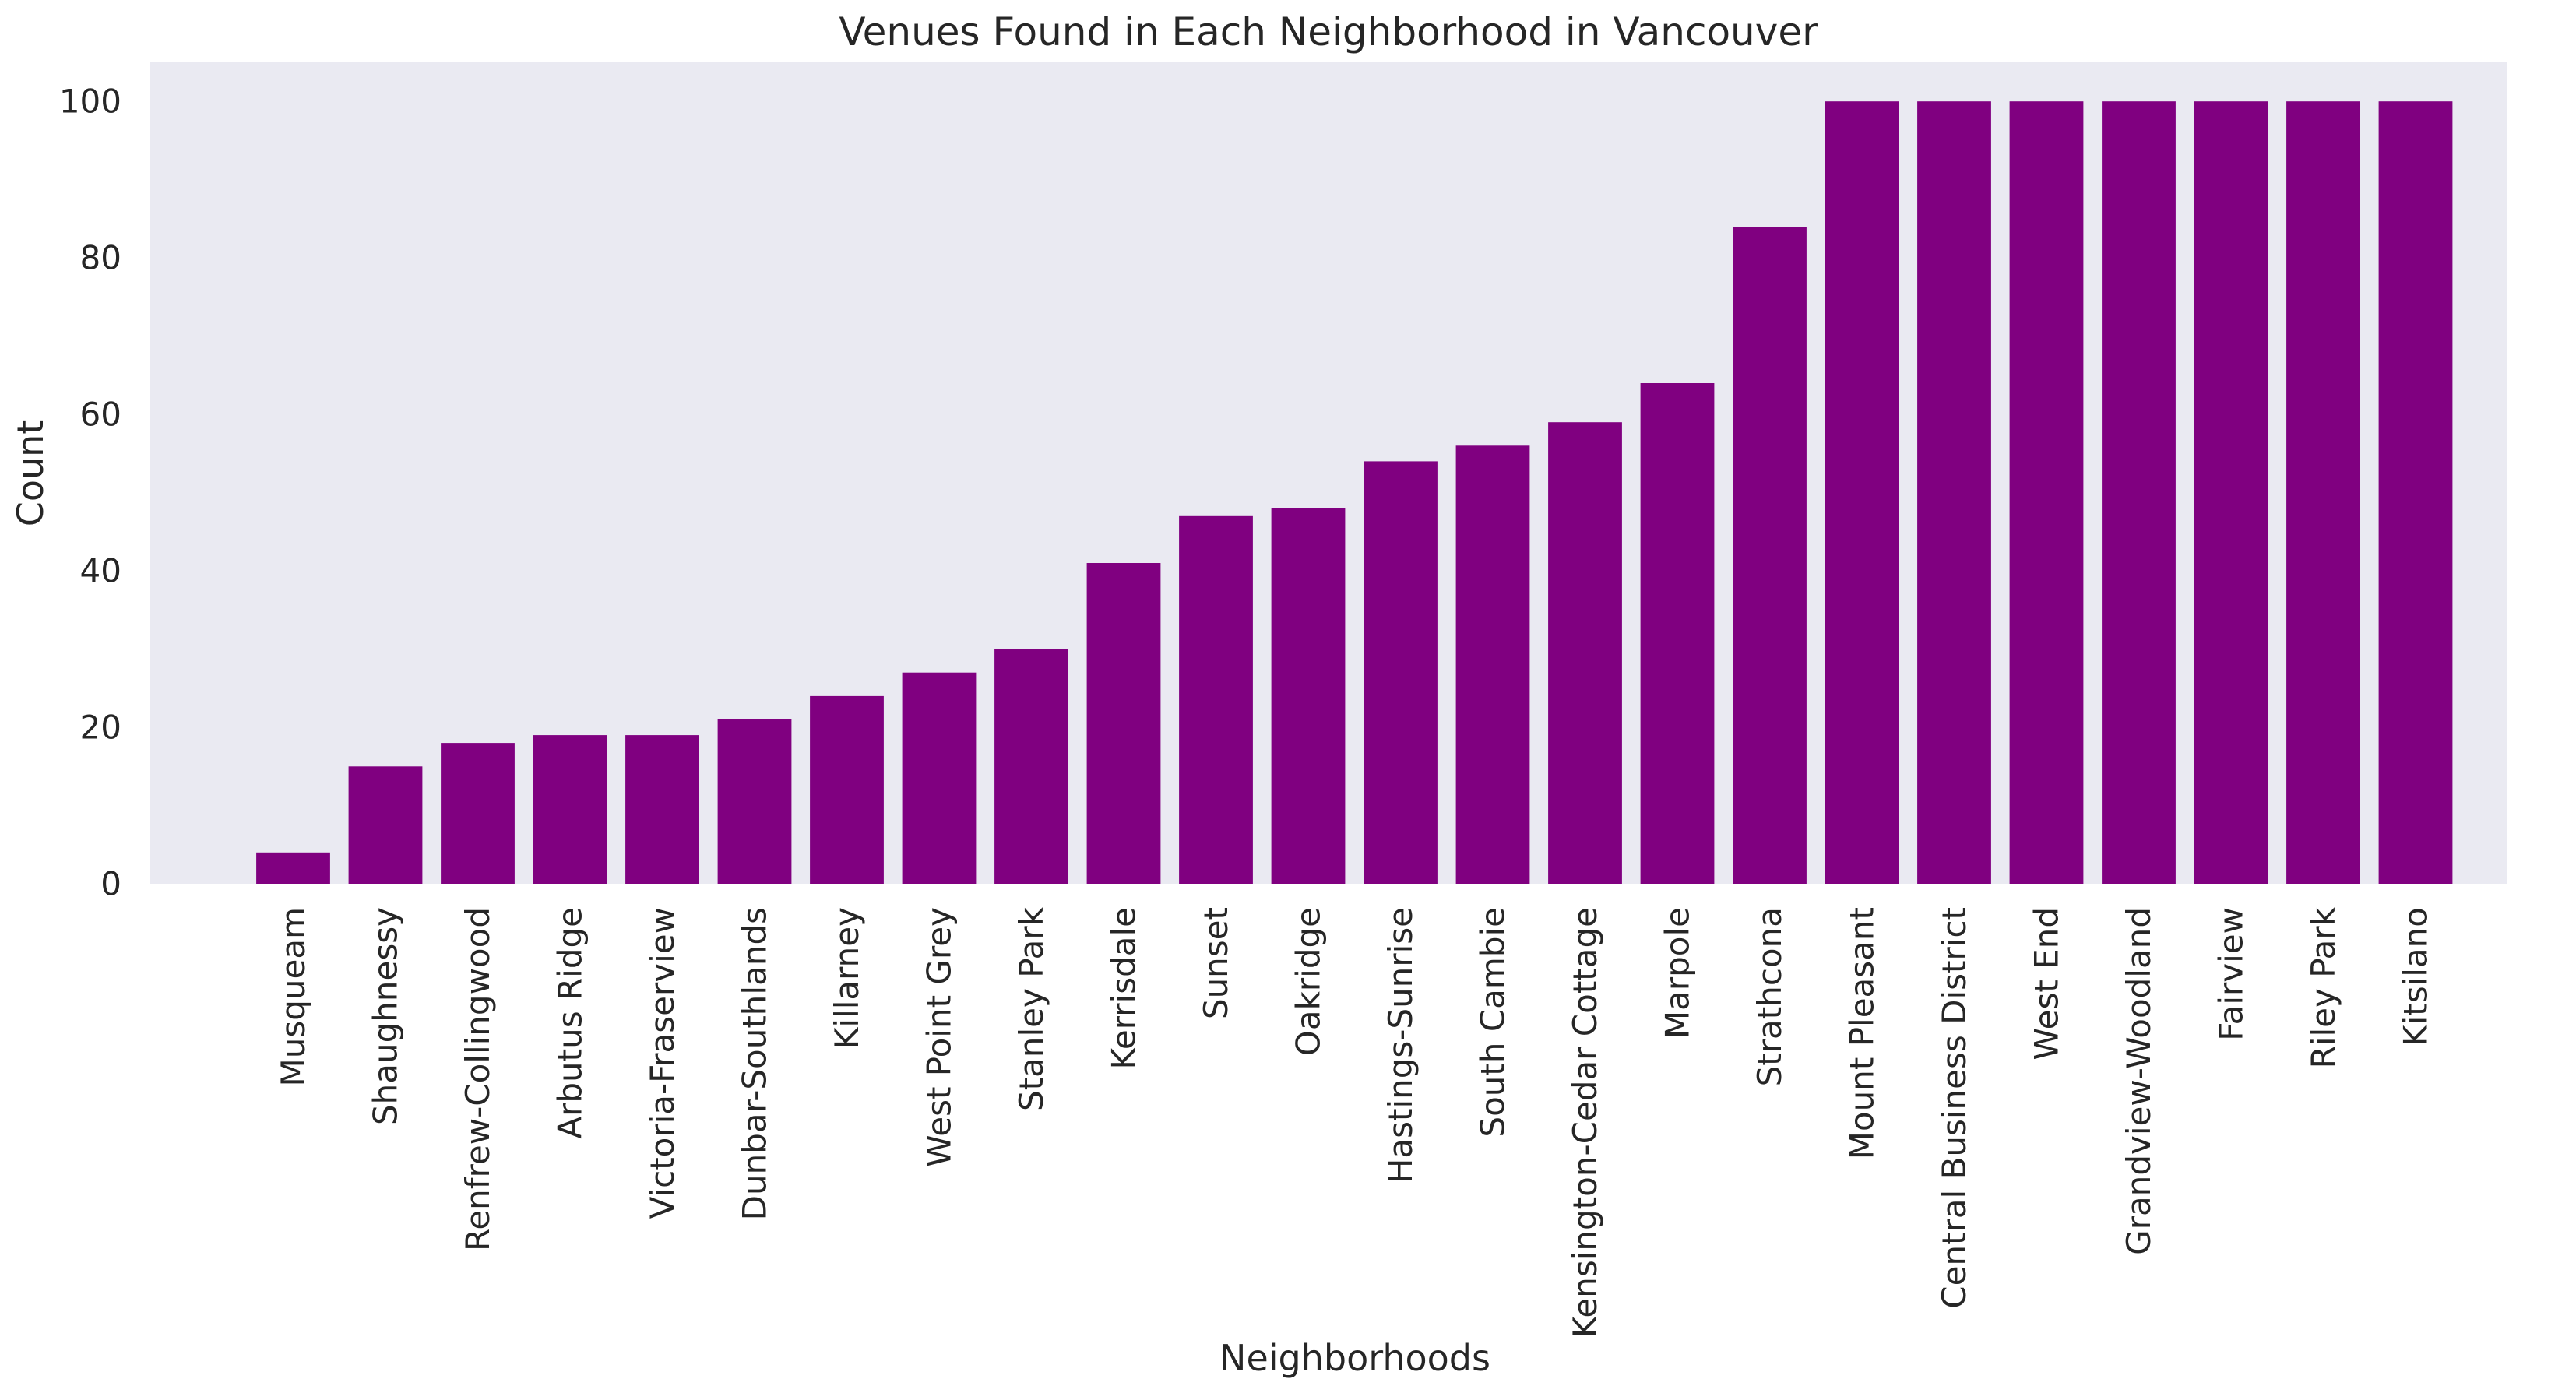  What do you see at coordinates (100, 415) in the screenshot?
I see `y-tick-label: 60` at bounding box center [100, 415].